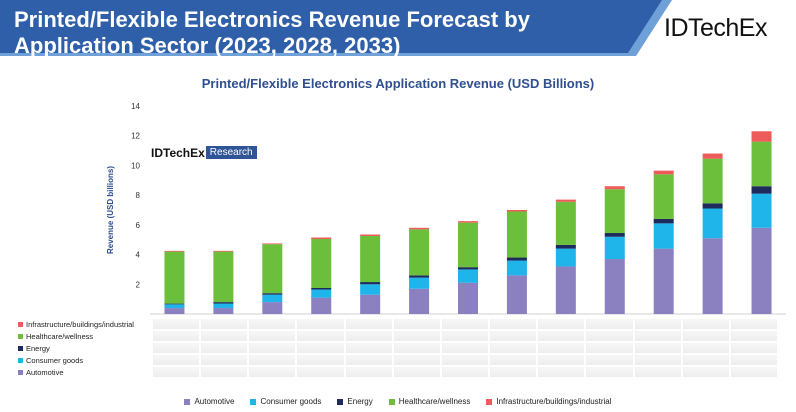 This screenshot has width=796, height=412. Describe the element at coordinates (398, 372) in the screenshot. I see `table-row: Automotive` at that location.